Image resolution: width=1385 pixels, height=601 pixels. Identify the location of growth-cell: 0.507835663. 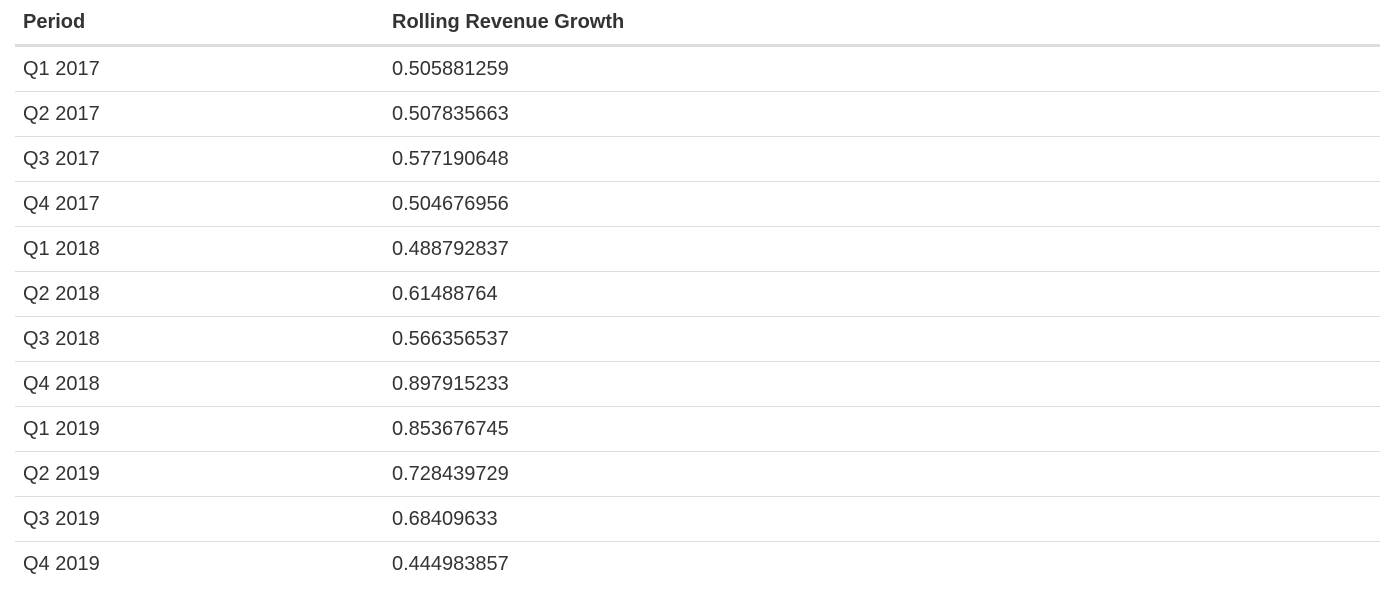
(882, 114).